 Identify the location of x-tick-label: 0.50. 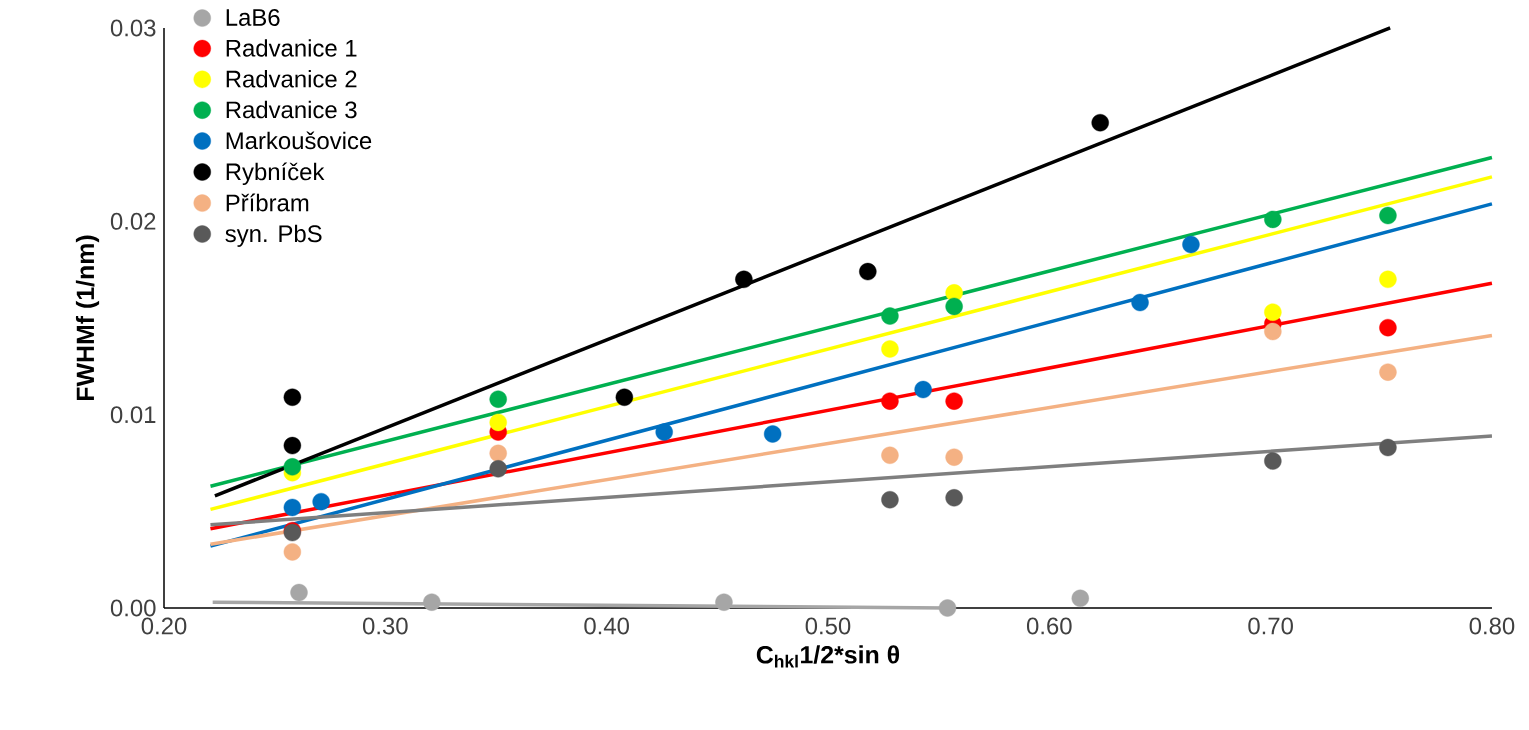
(828, 626).